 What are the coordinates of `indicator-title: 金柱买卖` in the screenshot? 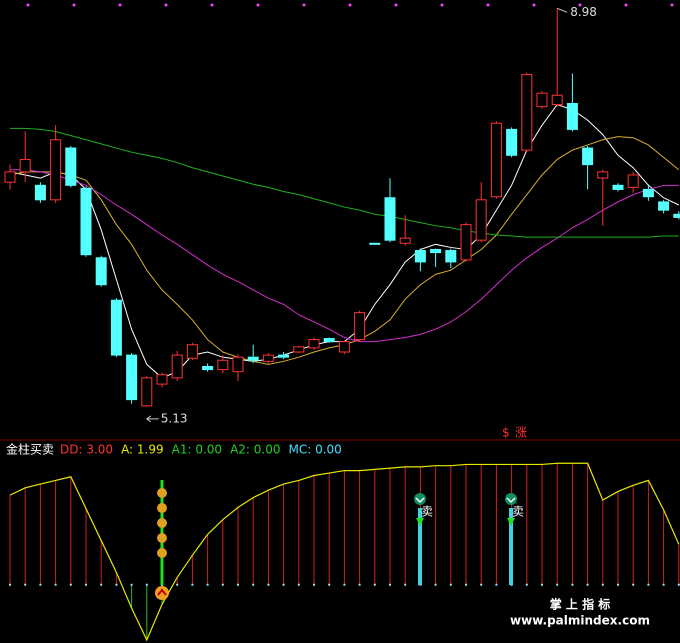 It's located at (30, 449).